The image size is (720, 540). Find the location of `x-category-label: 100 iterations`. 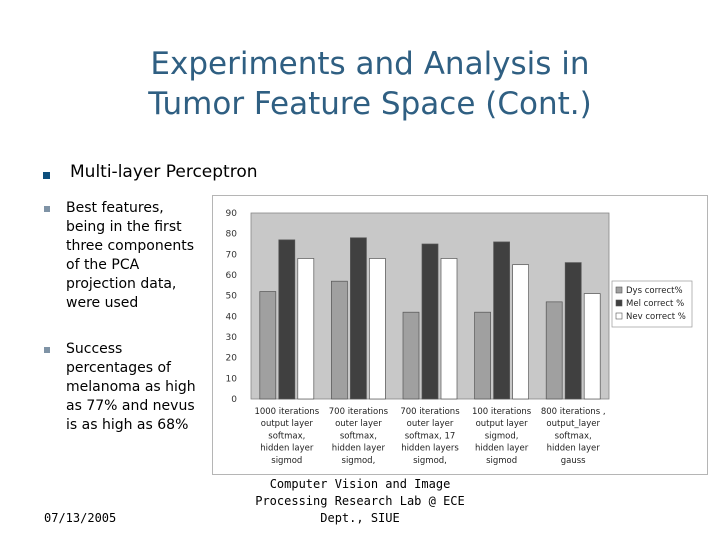

x-category-label: 100 iterations is located at coordinates (502, 412).